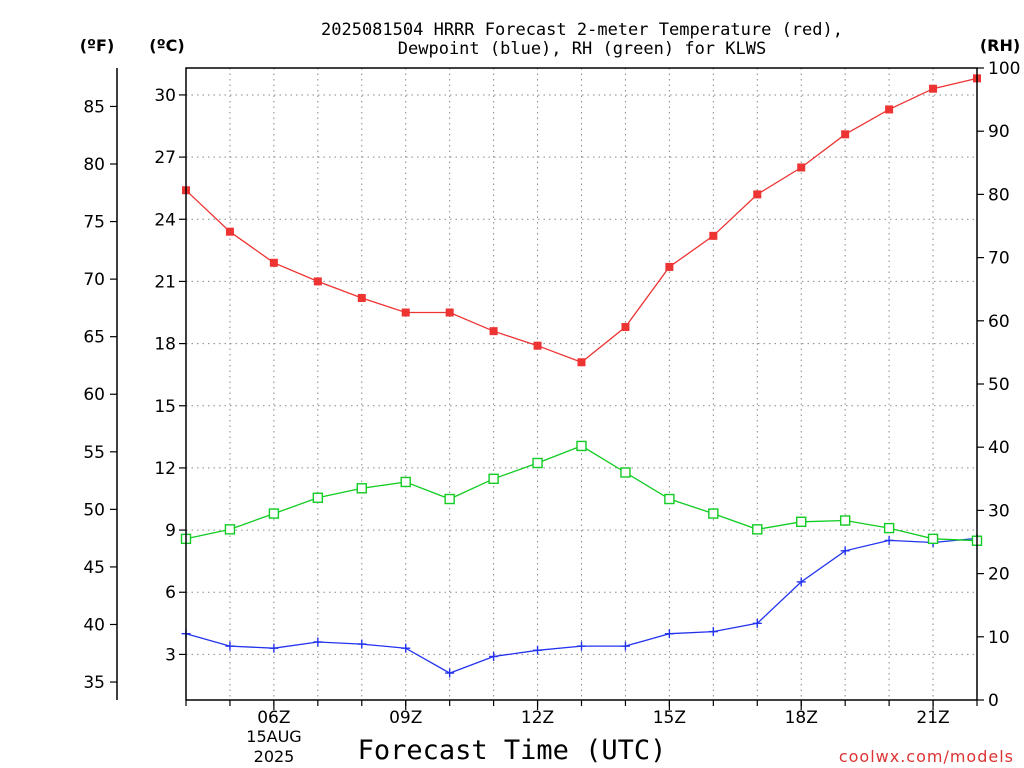  Describe the element at coordinates (94, 510) in the screenshot. I see `fahrenheit-tick-label: 50` at that location.